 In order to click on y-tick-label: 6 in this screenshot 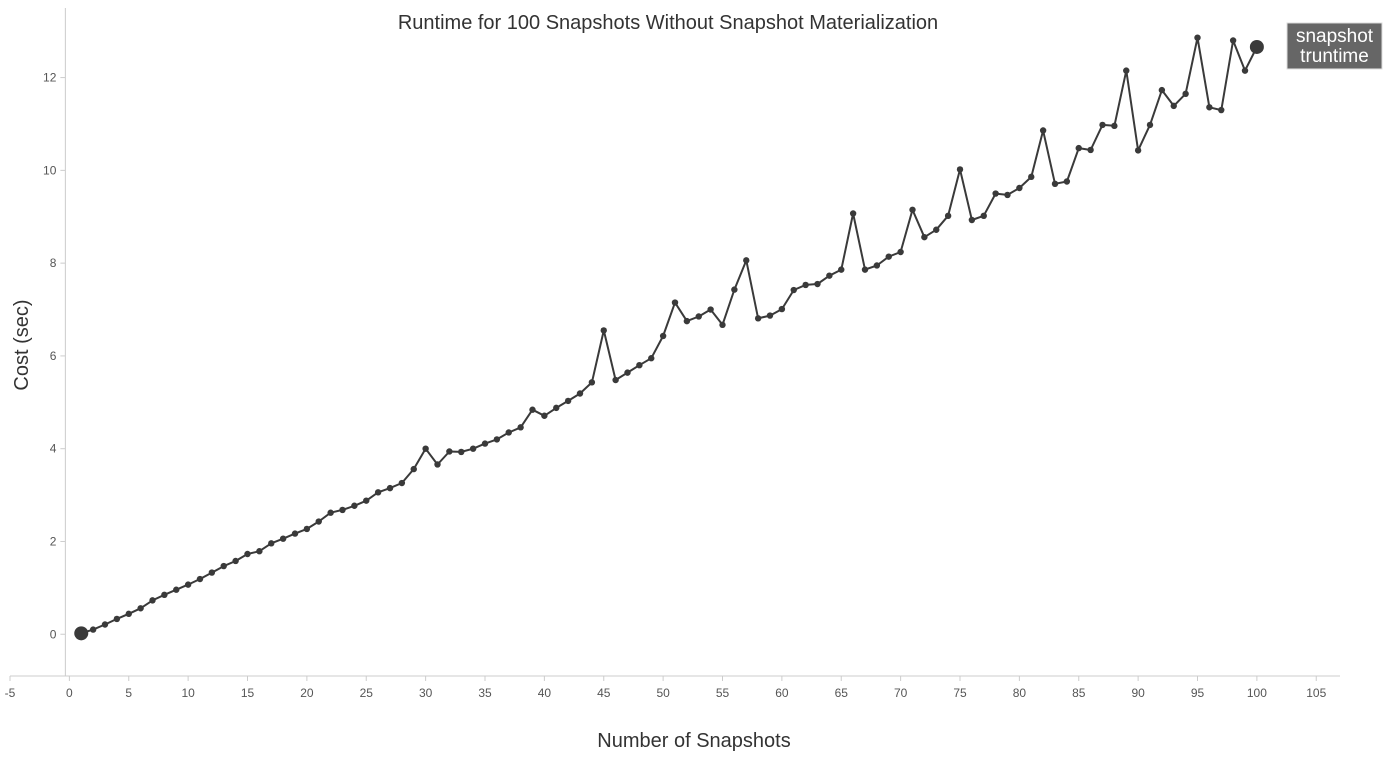, I will do `click(53, 356)`.